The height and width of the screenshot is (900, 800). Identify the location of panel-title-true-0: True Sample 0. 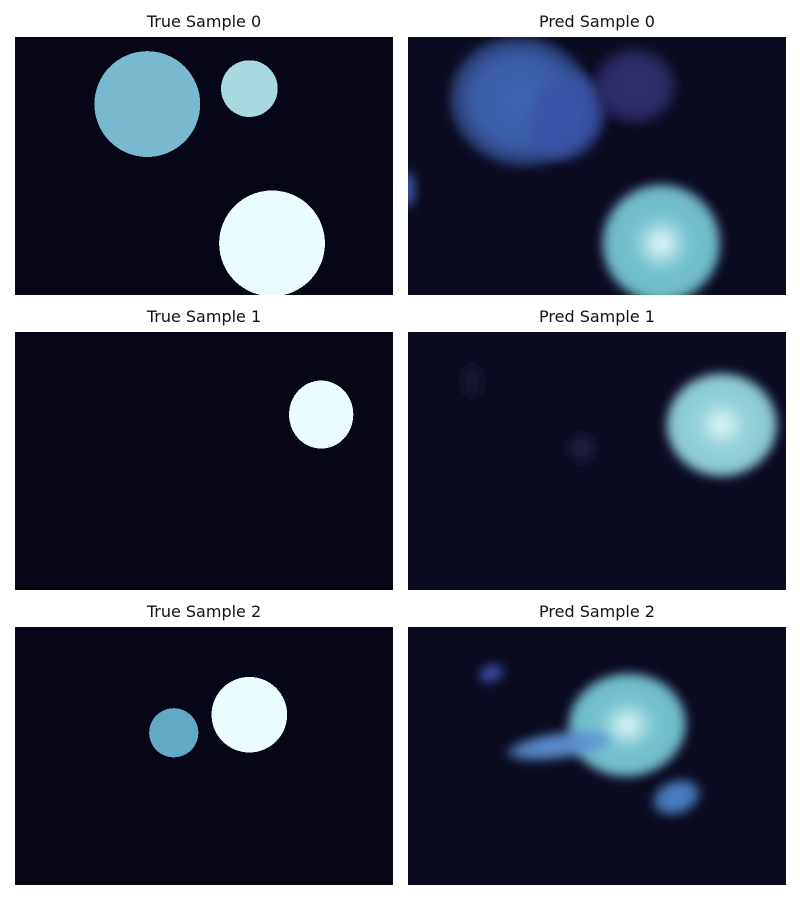
(204, 21).